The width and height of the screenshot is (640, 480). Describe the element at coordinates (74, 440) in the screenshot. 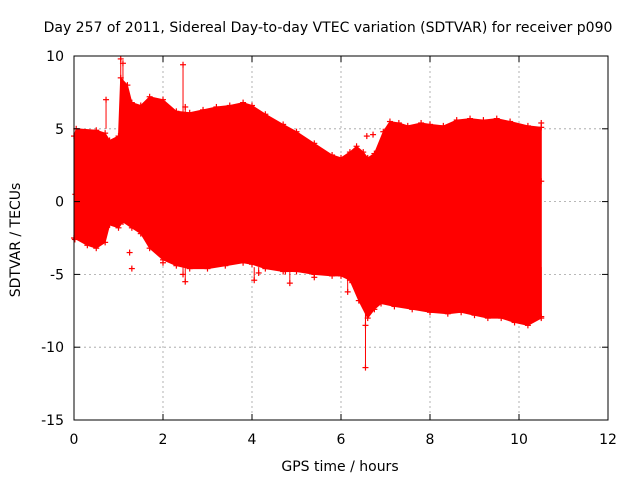

I see `x-tick-label: 0` at that location.